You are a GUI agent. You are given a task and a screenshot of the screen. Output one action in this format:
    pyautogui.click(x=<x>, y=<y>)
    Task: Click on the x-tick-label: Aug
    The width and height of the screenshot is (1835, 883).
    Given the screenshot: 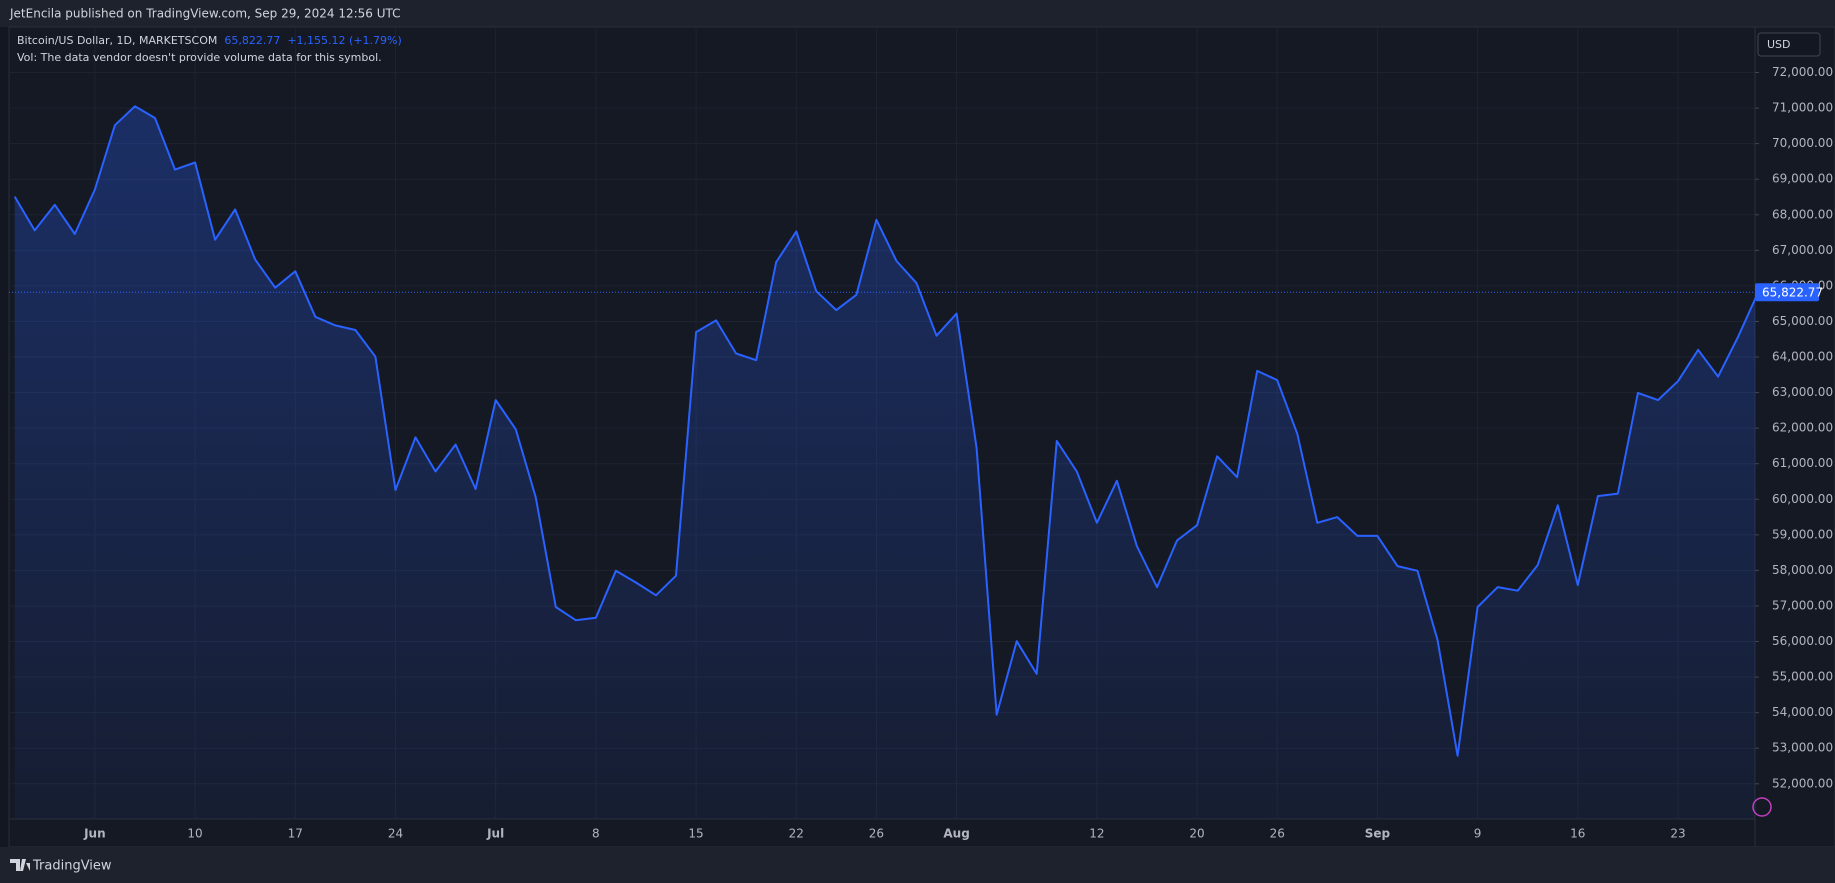 What is the action you would take?
    pyautogui.click(x=956, y=834)
    